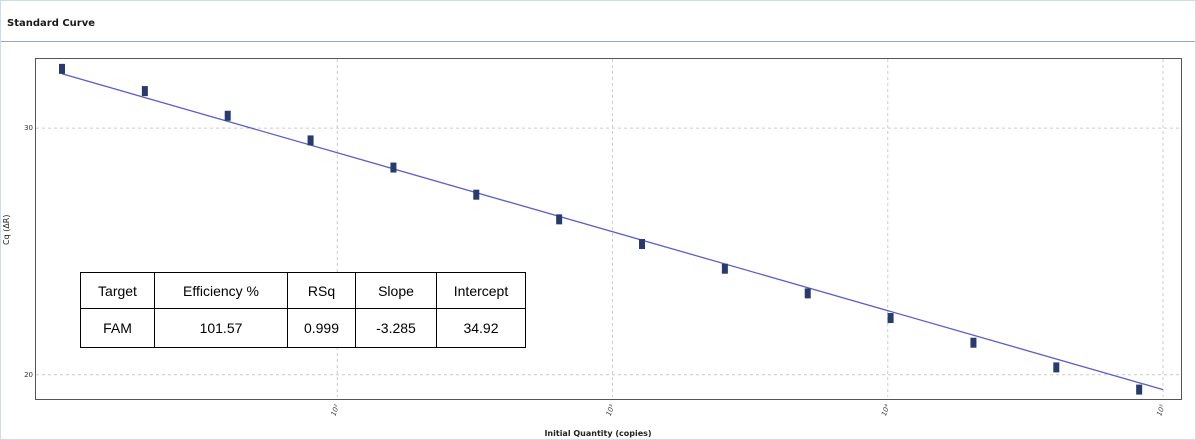  Describe the element at coordinates (336, 410) in the screenshot. I see `x-tick-label: 10²` at that location.